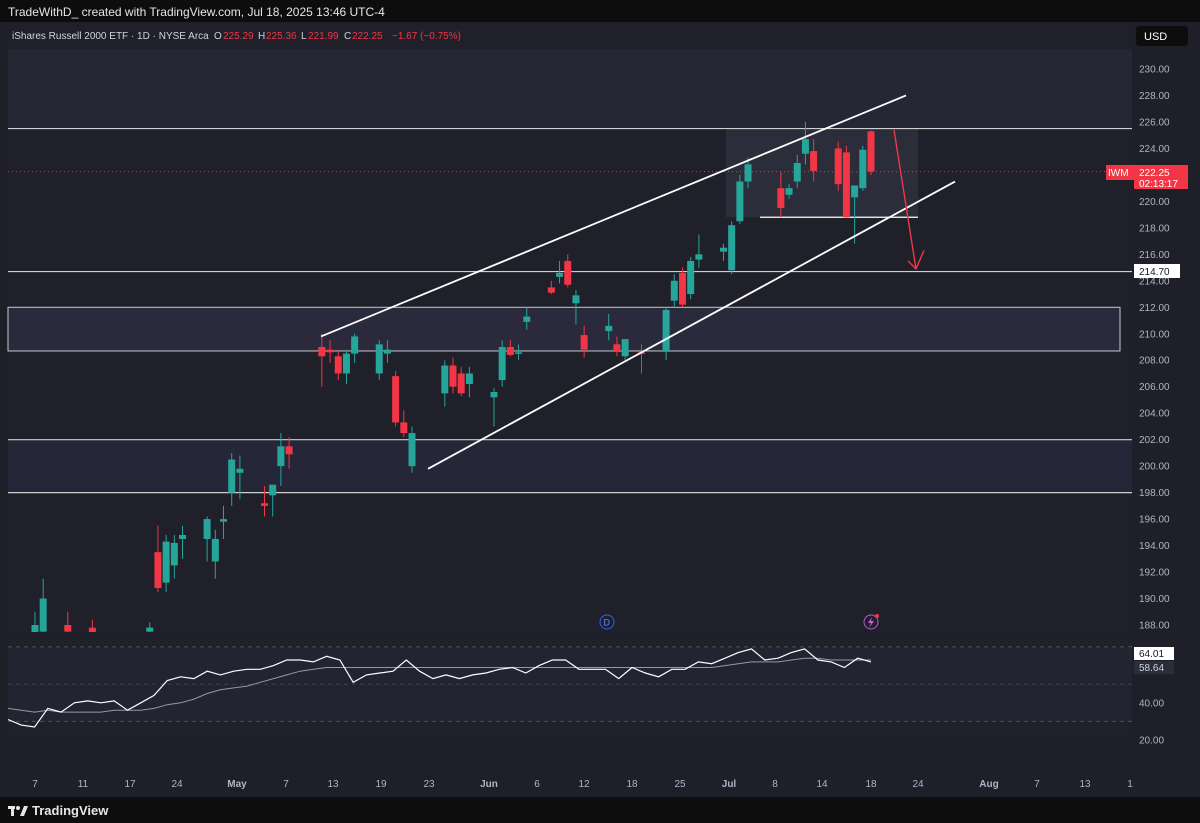 This screenshot has height=823, width=1200. Describe the element at coordinates (429, 784) in the screenshot. I see `x-tick-label: 23` at that location.